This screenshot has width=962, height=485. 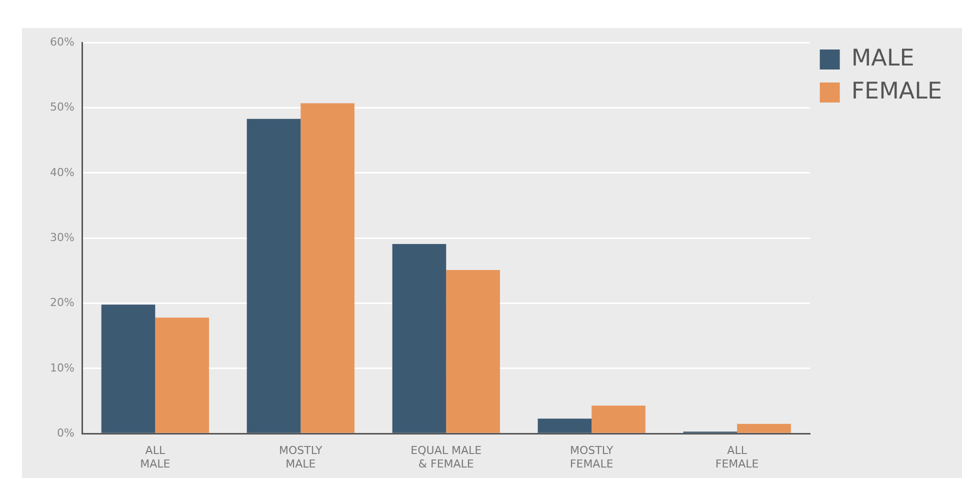 I want to click on legend-label: MALE, so click(x=882, y=58).